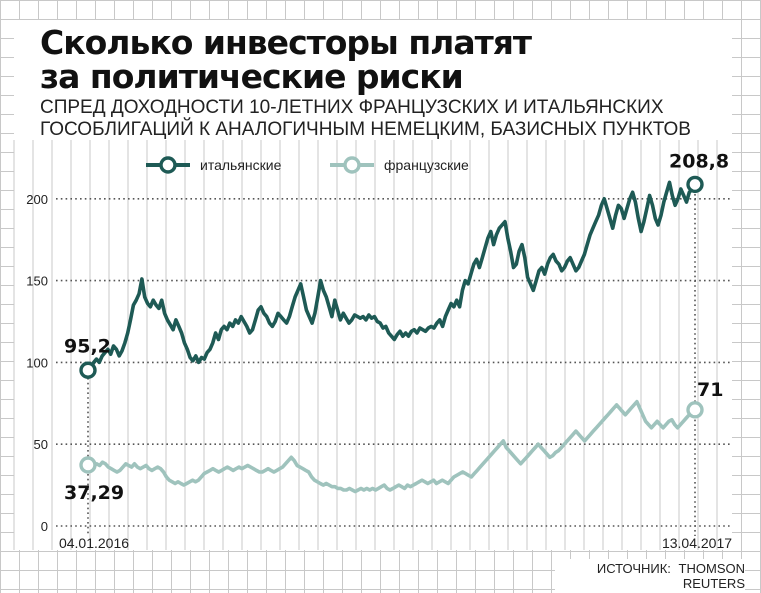  What do you see at coordinates (88, 370) in the screenshot?
I see `marker-italian-start` at bounding box center [88, 370].